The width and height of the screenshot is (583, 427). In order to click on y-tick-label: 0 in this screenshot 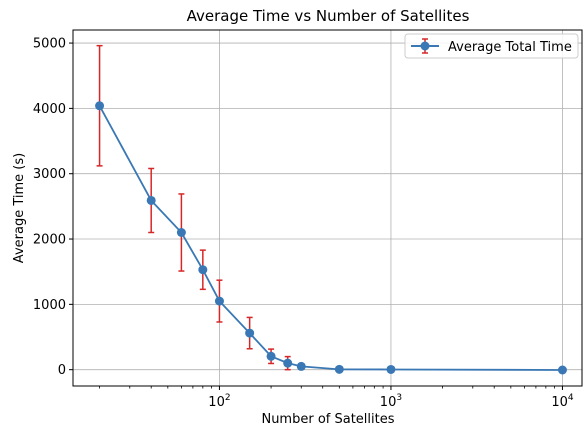, I will do `click(62, 370)`.